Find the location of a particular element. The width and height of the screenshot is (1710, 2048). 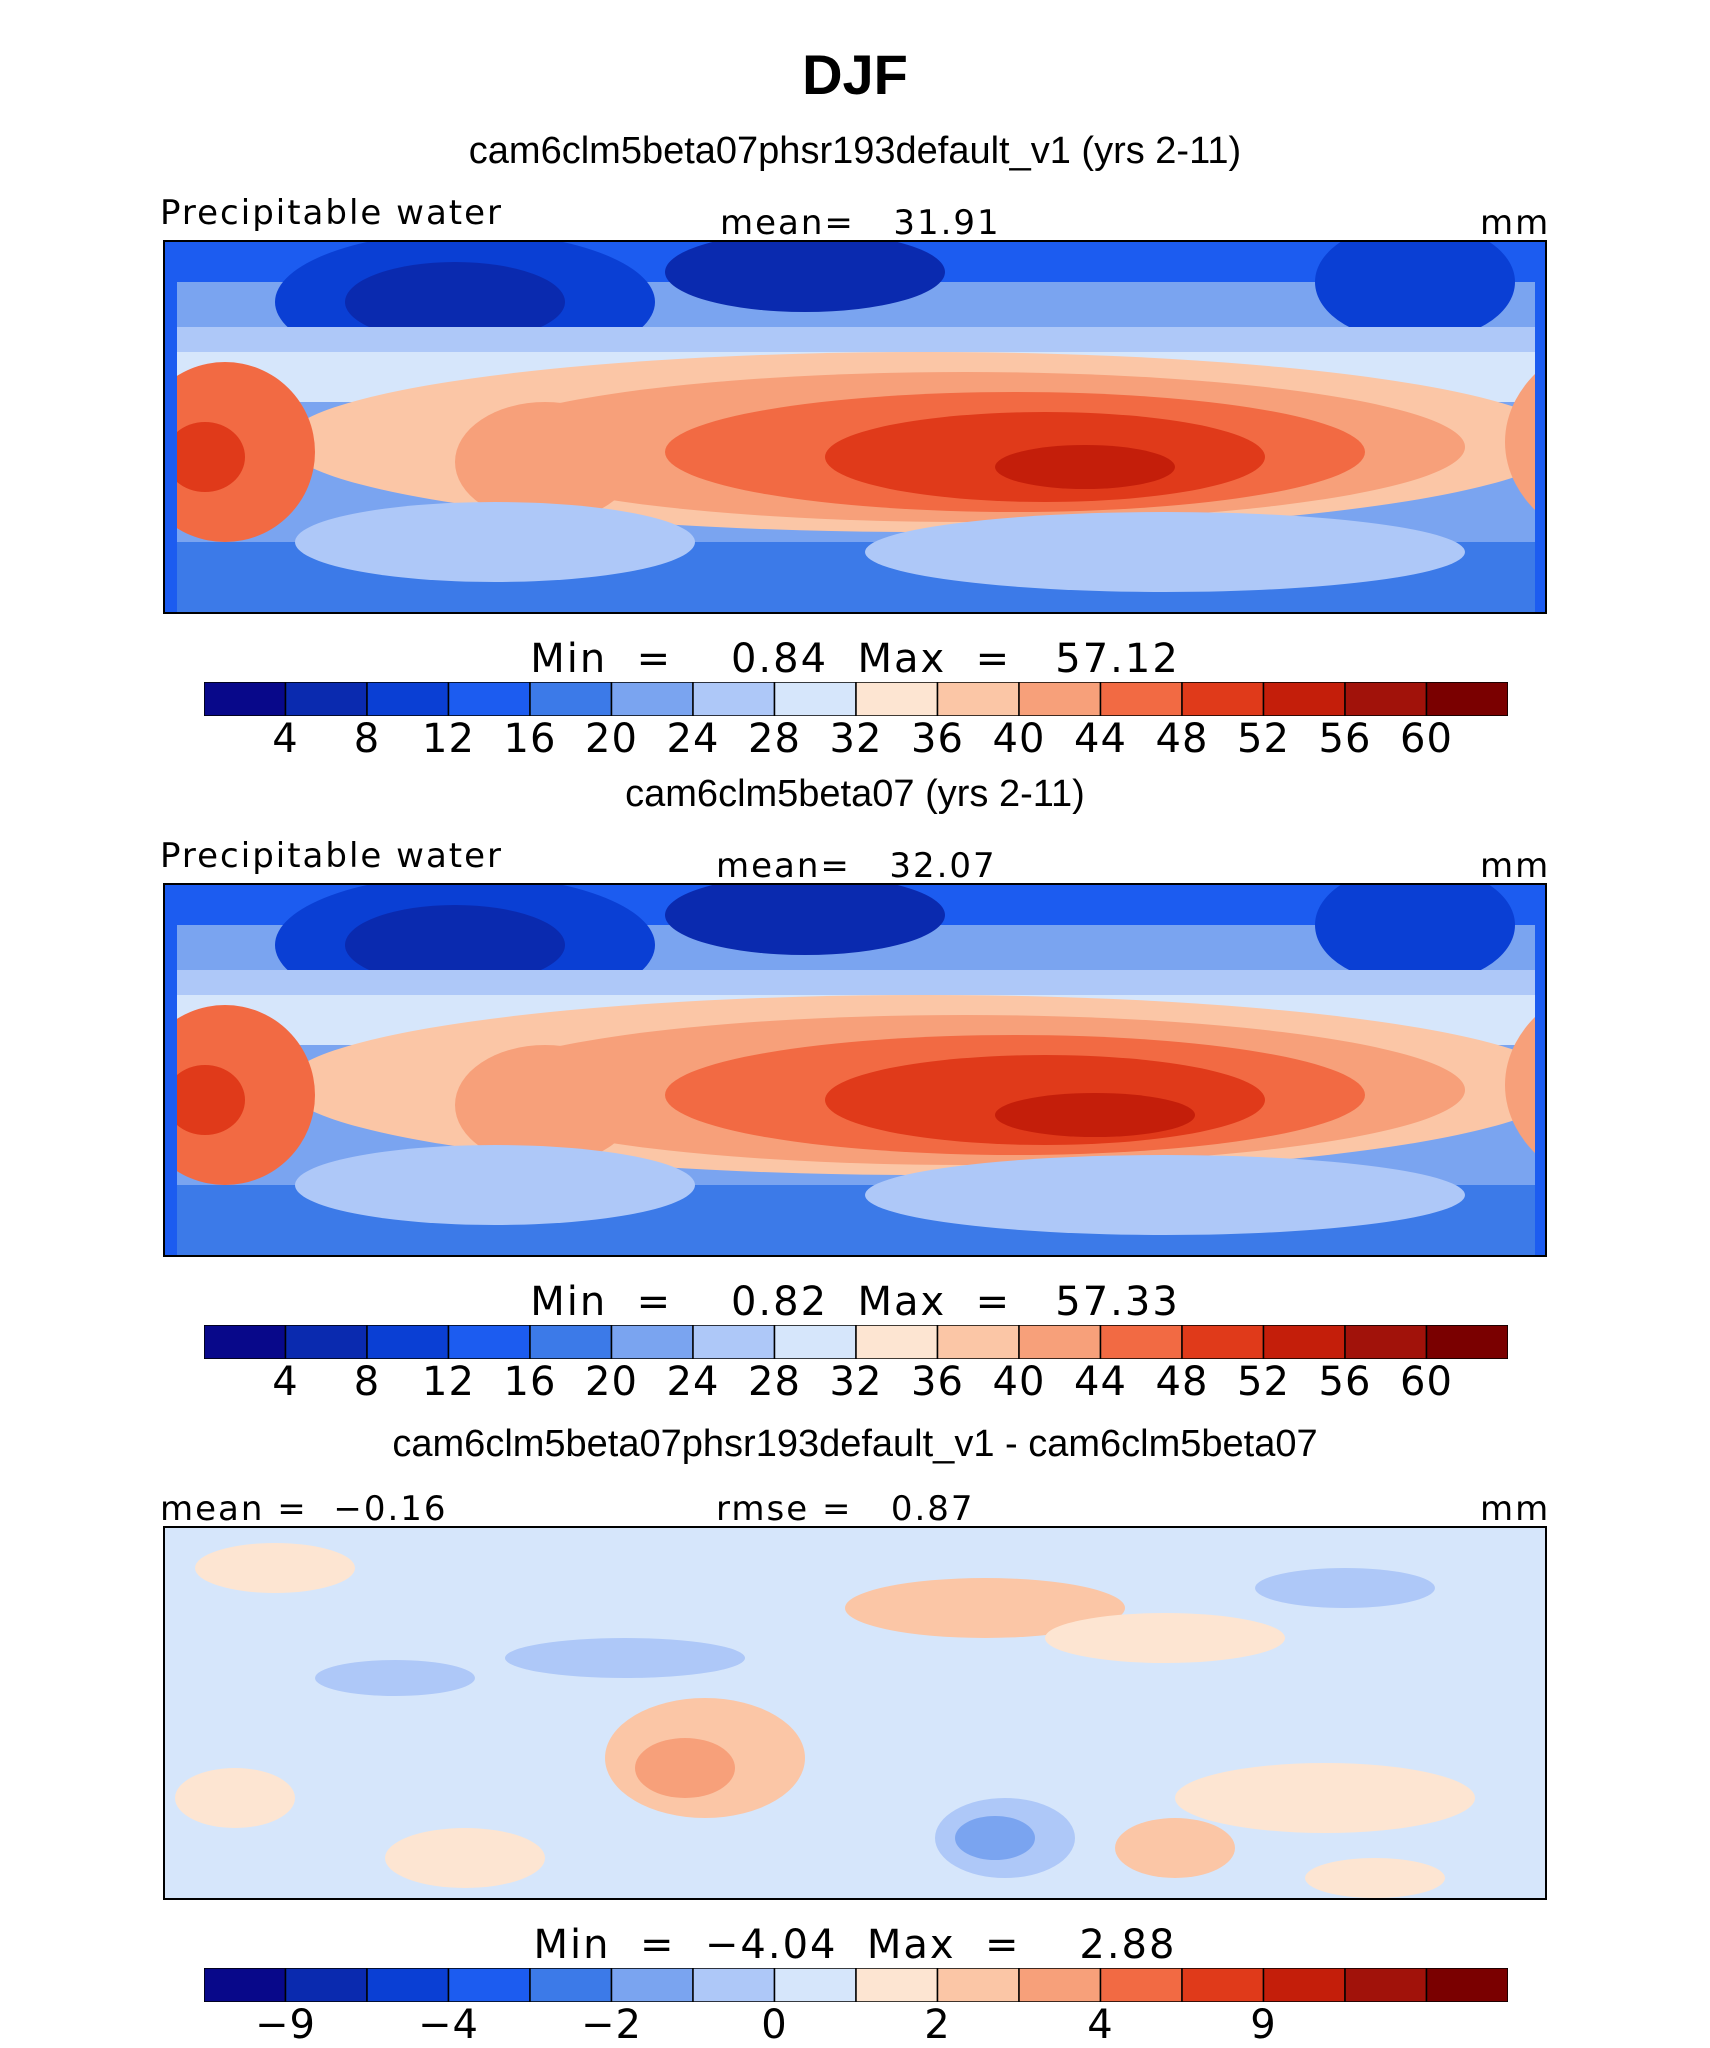

colorbar-tick-label: 32 is located at coordinates (856, 1382).